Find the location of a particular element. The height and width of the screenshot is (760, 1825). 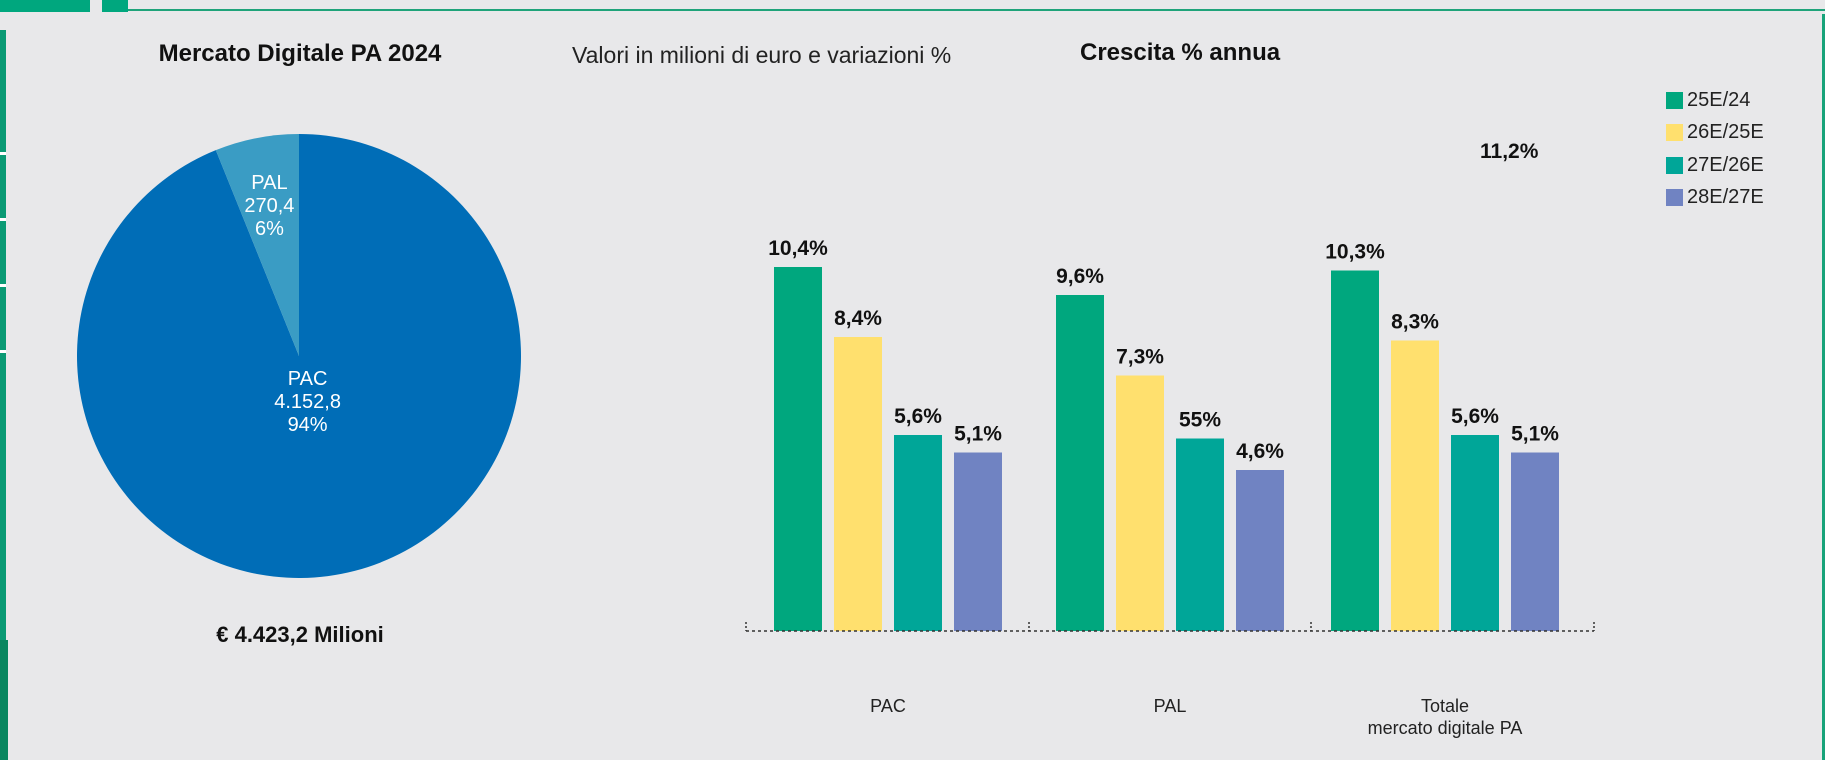

x-tick-label: Totale is located at coordinates (1445, 706).